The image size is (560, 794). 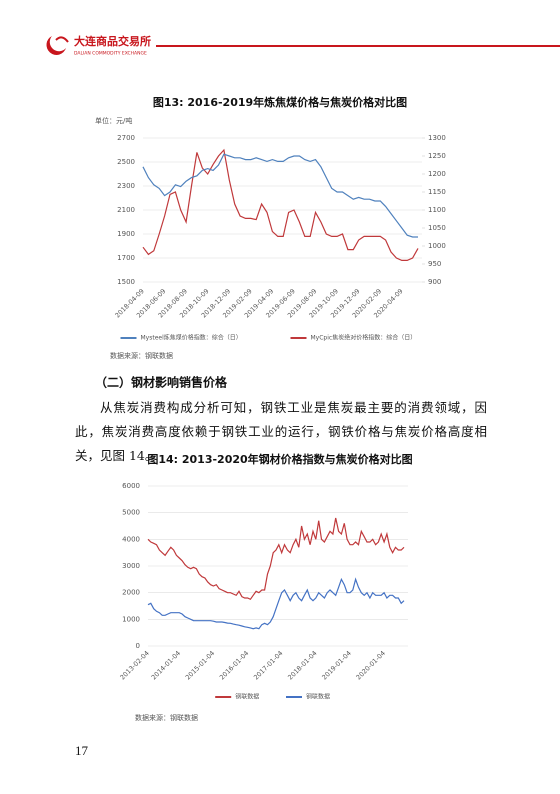 What do you see at coordinates (166, 665) in the screenshot?
I see `x-tick-label: 2014-01-04` at bounding box center [166, 665].